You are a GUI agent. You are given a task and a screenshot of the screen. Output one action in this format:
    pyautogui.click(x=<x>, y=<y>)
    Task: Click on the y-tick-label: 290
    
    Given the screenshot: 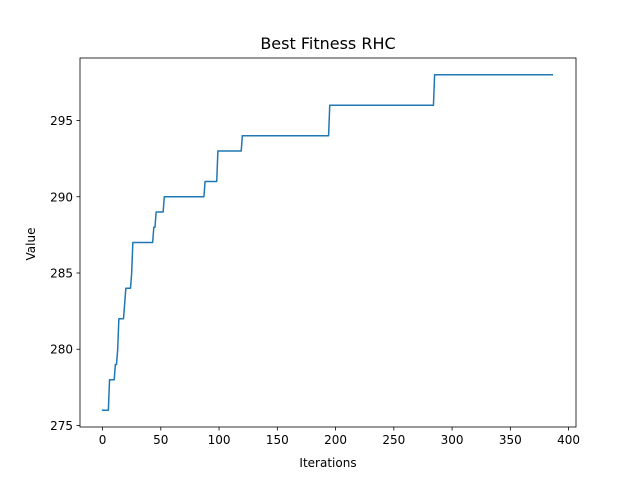 What is the action you would take?
    pyautogui.click(x=61, y=197)
    